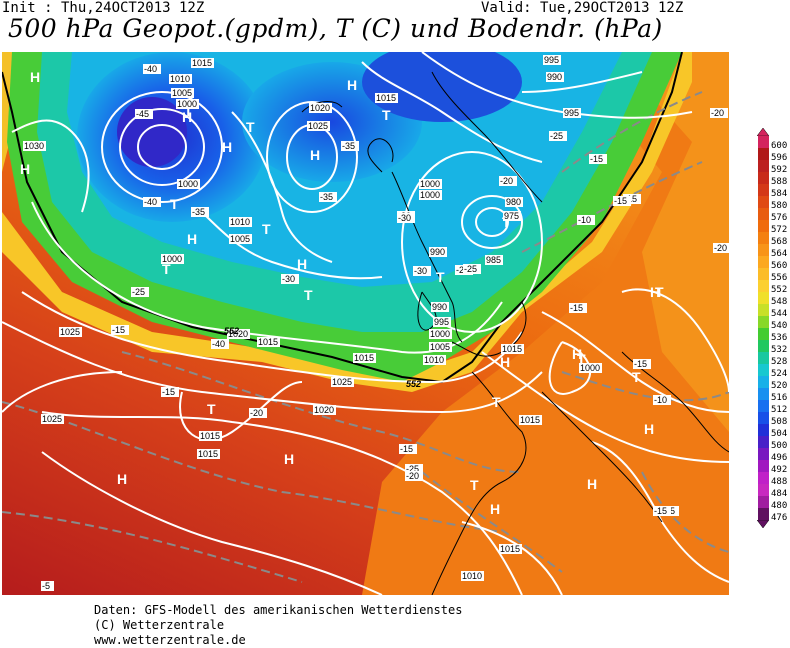  I want to click on svg-text: -45, so click(142, 114).